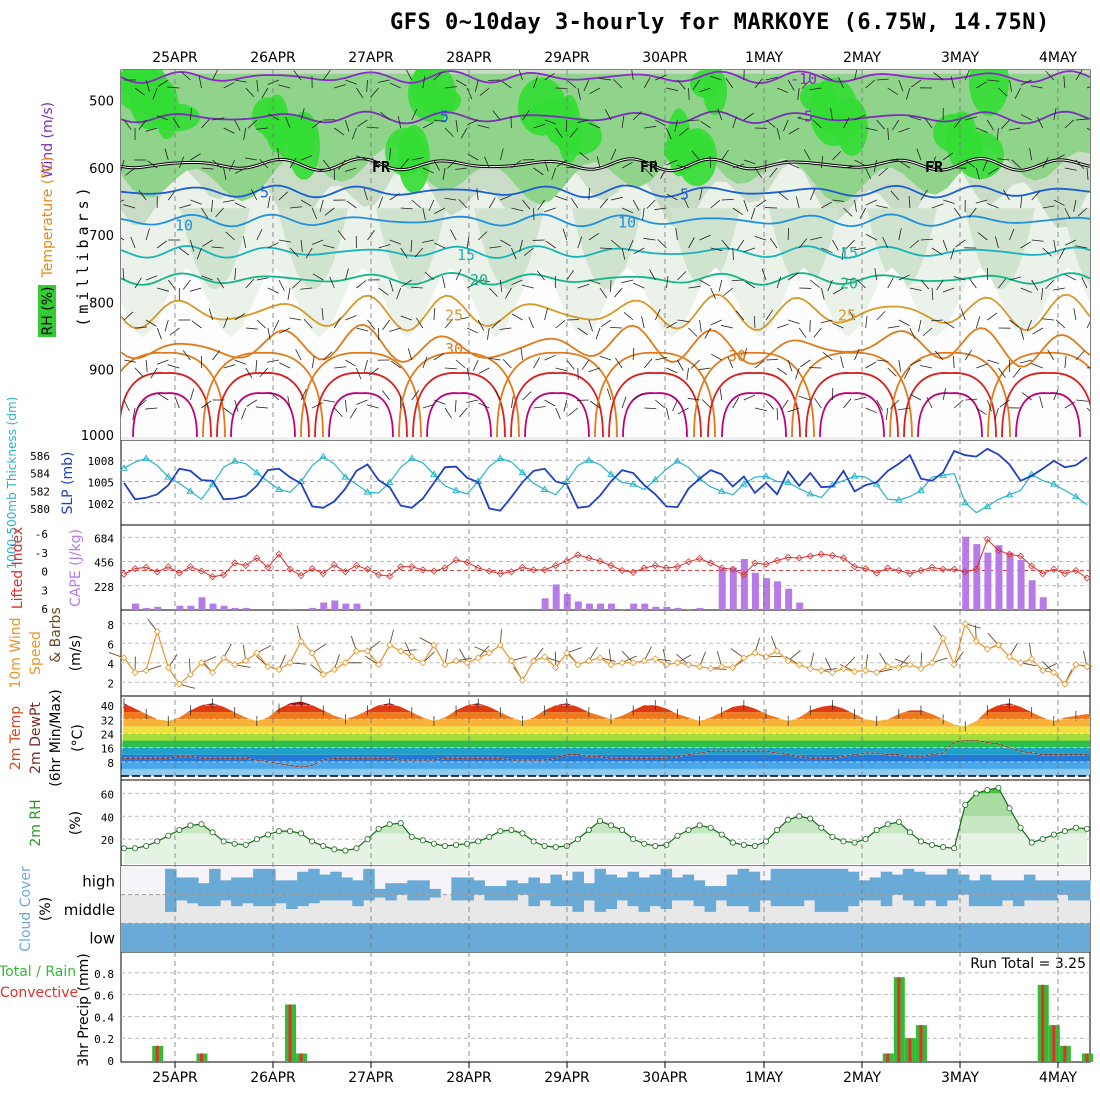 The width and height of the screenshot is (1100, 1100). Describe the element at coordinates (36, 909) in the screenshot. I see `cloud-label: Cloud Cover (%)` at that location.